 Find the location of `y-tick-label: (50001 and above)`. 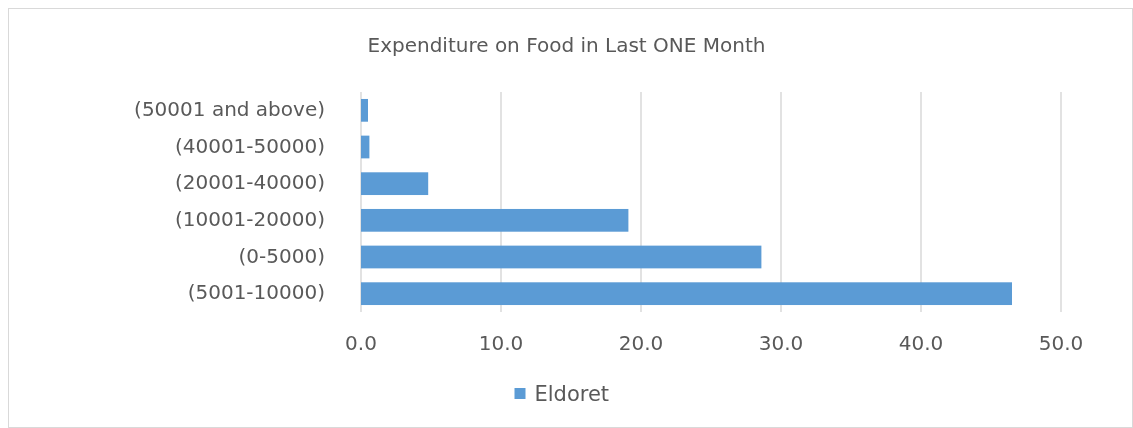

y-tick-label: (50001 and above) is located at coordinates (229, 108).